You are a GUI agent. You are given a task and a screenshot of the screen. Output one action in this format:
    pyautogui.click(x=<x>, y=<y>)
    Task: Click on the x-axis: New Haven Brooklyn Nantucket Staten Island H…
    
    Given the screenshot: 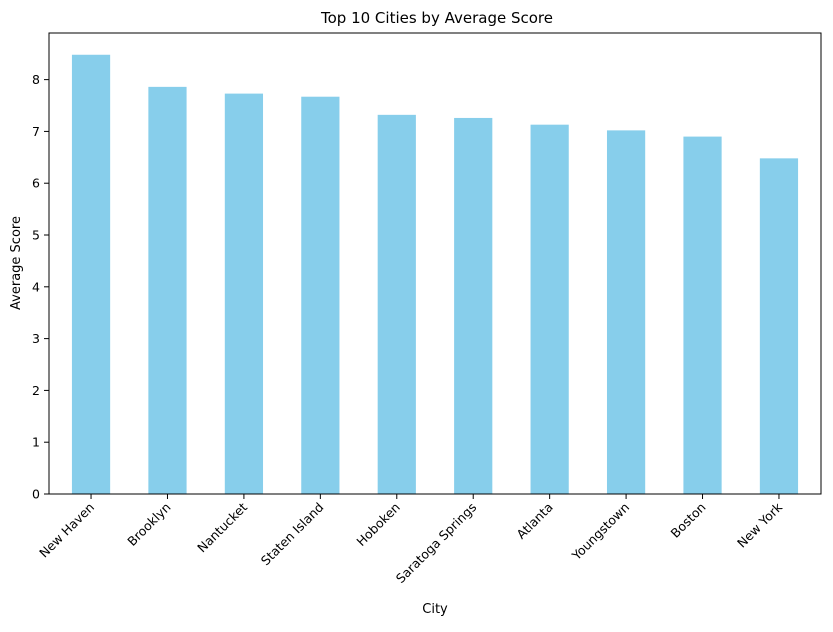 What is the action you would take?
    pyautogui.click(x=411, y=540)
    